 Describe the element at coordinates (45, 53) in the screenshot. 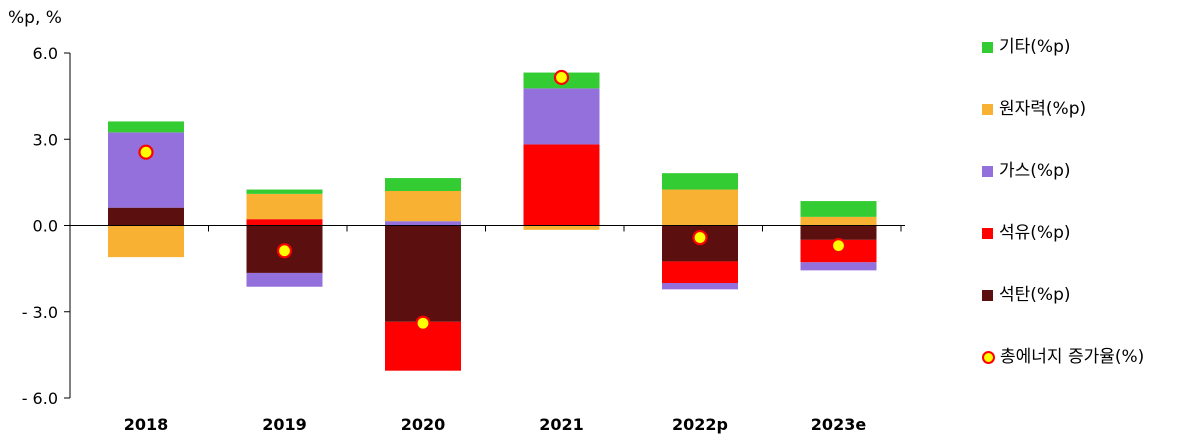

I see `y-tick-label: 6.0` at that location.